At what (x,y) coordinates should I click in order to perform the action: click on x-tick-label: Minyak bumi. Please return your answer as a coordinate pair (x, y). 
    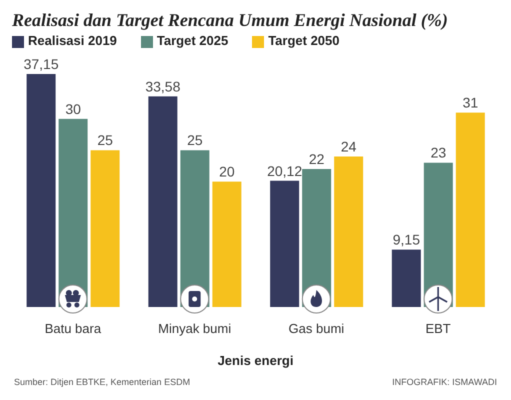
    Looking at the image, I should click on (195, 328).